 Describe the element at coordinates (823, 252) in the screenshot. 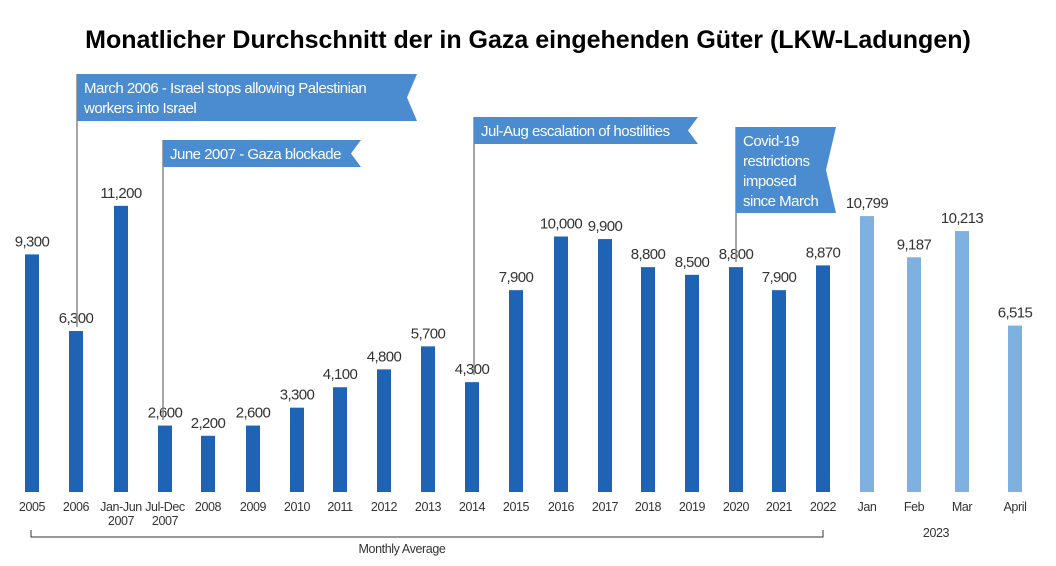

I see `data-label-18: 8,870` at that location.